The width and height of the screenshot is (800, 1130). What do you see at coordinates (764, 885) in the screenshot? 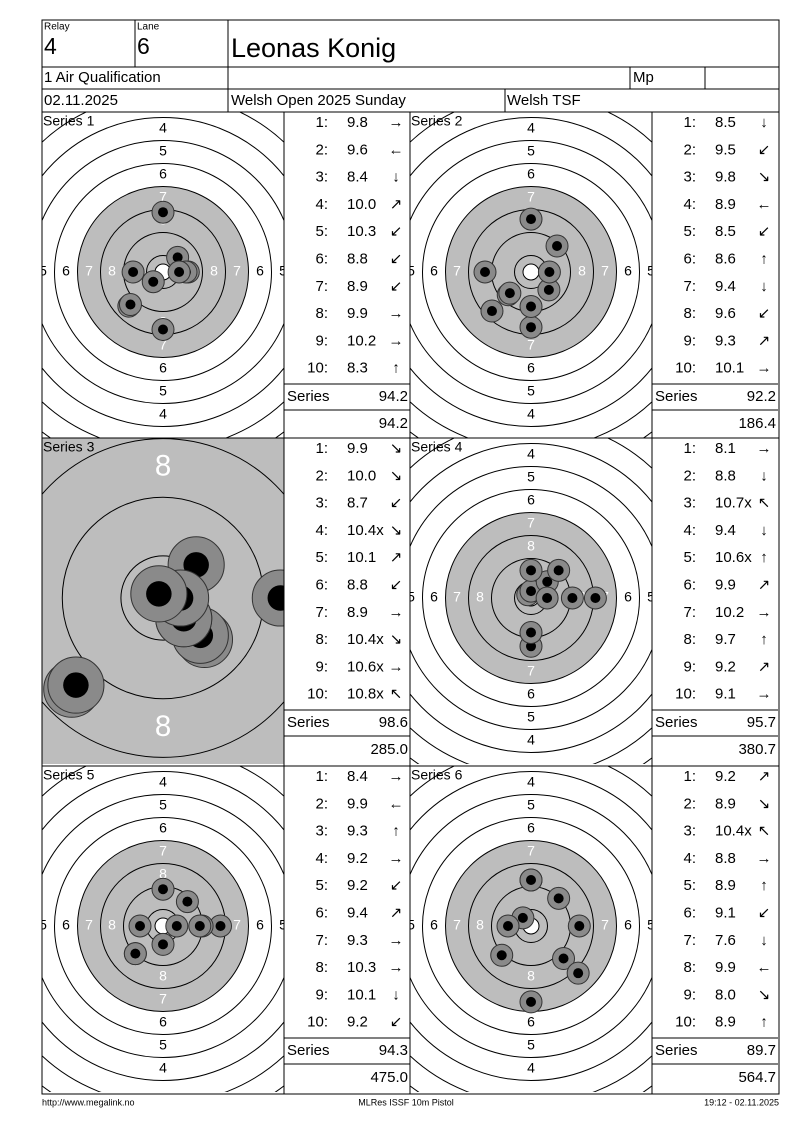
I see `shot-direction: ↑` at bounding box center [764, 885].